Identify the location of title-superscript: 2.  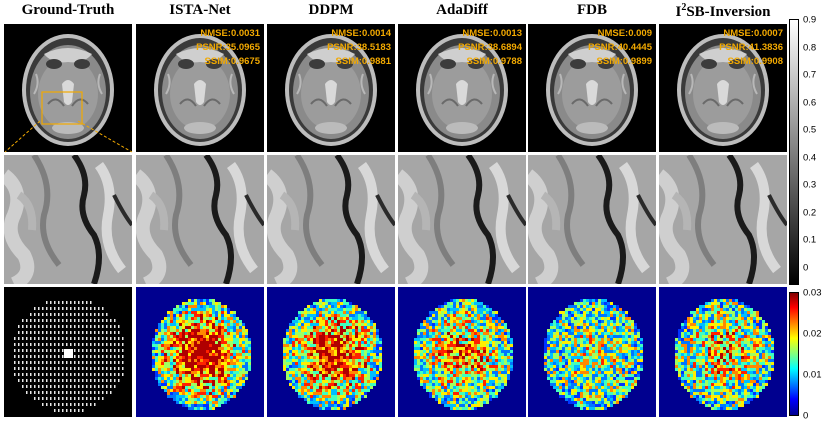
(684, 7).